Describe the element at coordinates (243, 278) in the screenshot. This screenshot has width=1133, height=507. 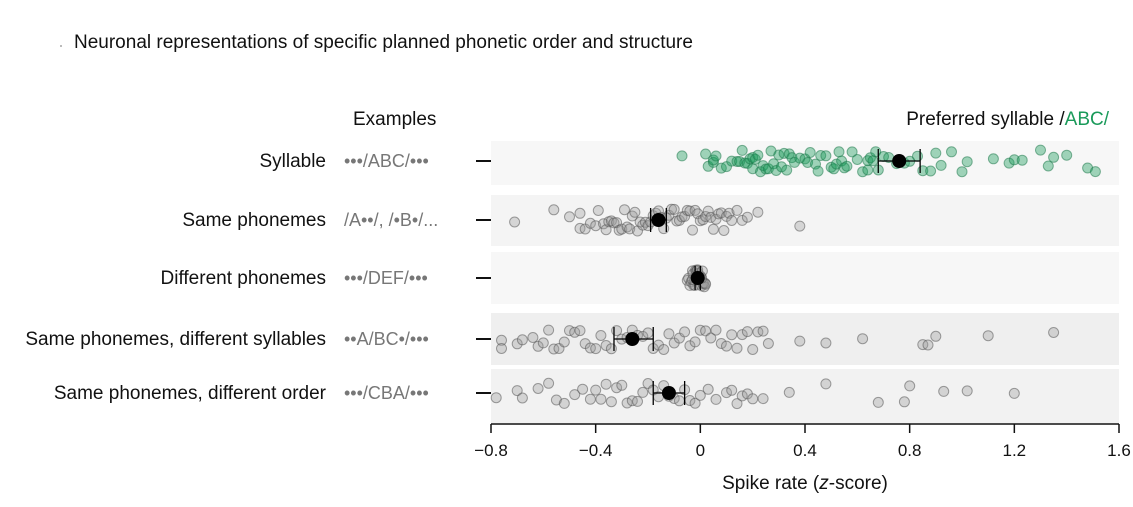
I see `row-label: Different phonemes` at that location.